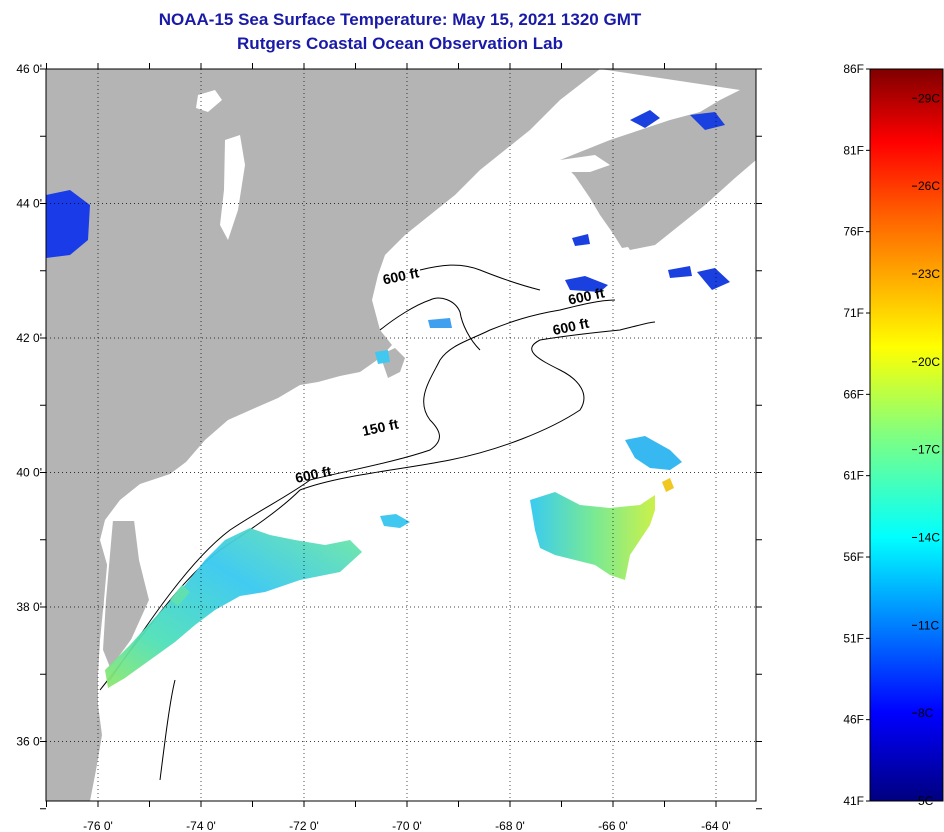  What do you see at coordinates (853, 638) in the screenshot?
I see `colorbar-f-label: 51F` at bounding box center [853, 638].